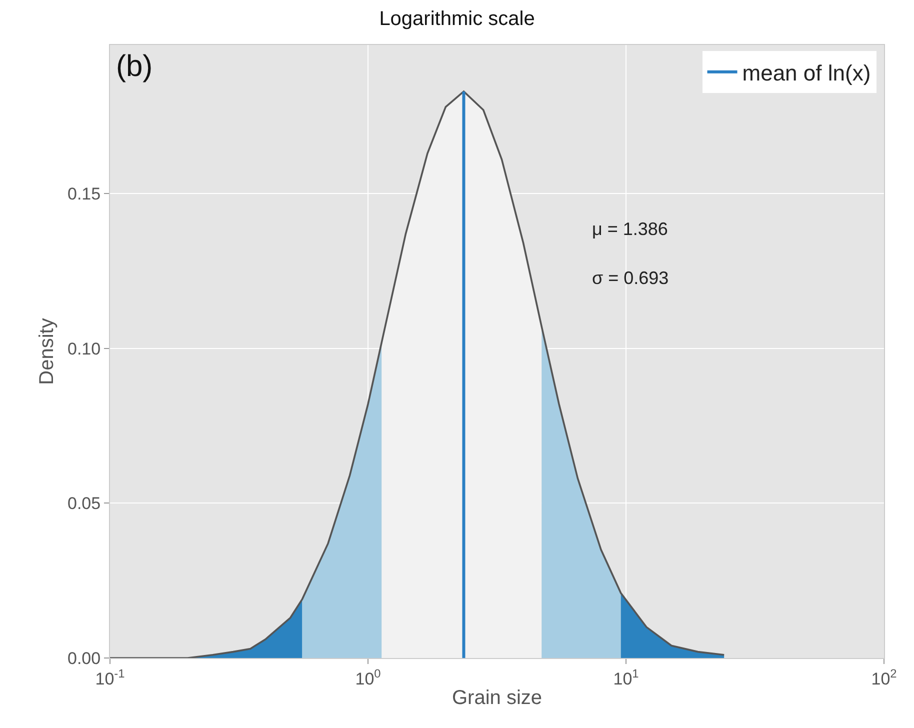 The width and height of the screenshot is (914, 728). What do you see at coordinates (84, 348) in the screenshot?
I see `y-tick-label: 0.10` at bounding box center [84, 348].